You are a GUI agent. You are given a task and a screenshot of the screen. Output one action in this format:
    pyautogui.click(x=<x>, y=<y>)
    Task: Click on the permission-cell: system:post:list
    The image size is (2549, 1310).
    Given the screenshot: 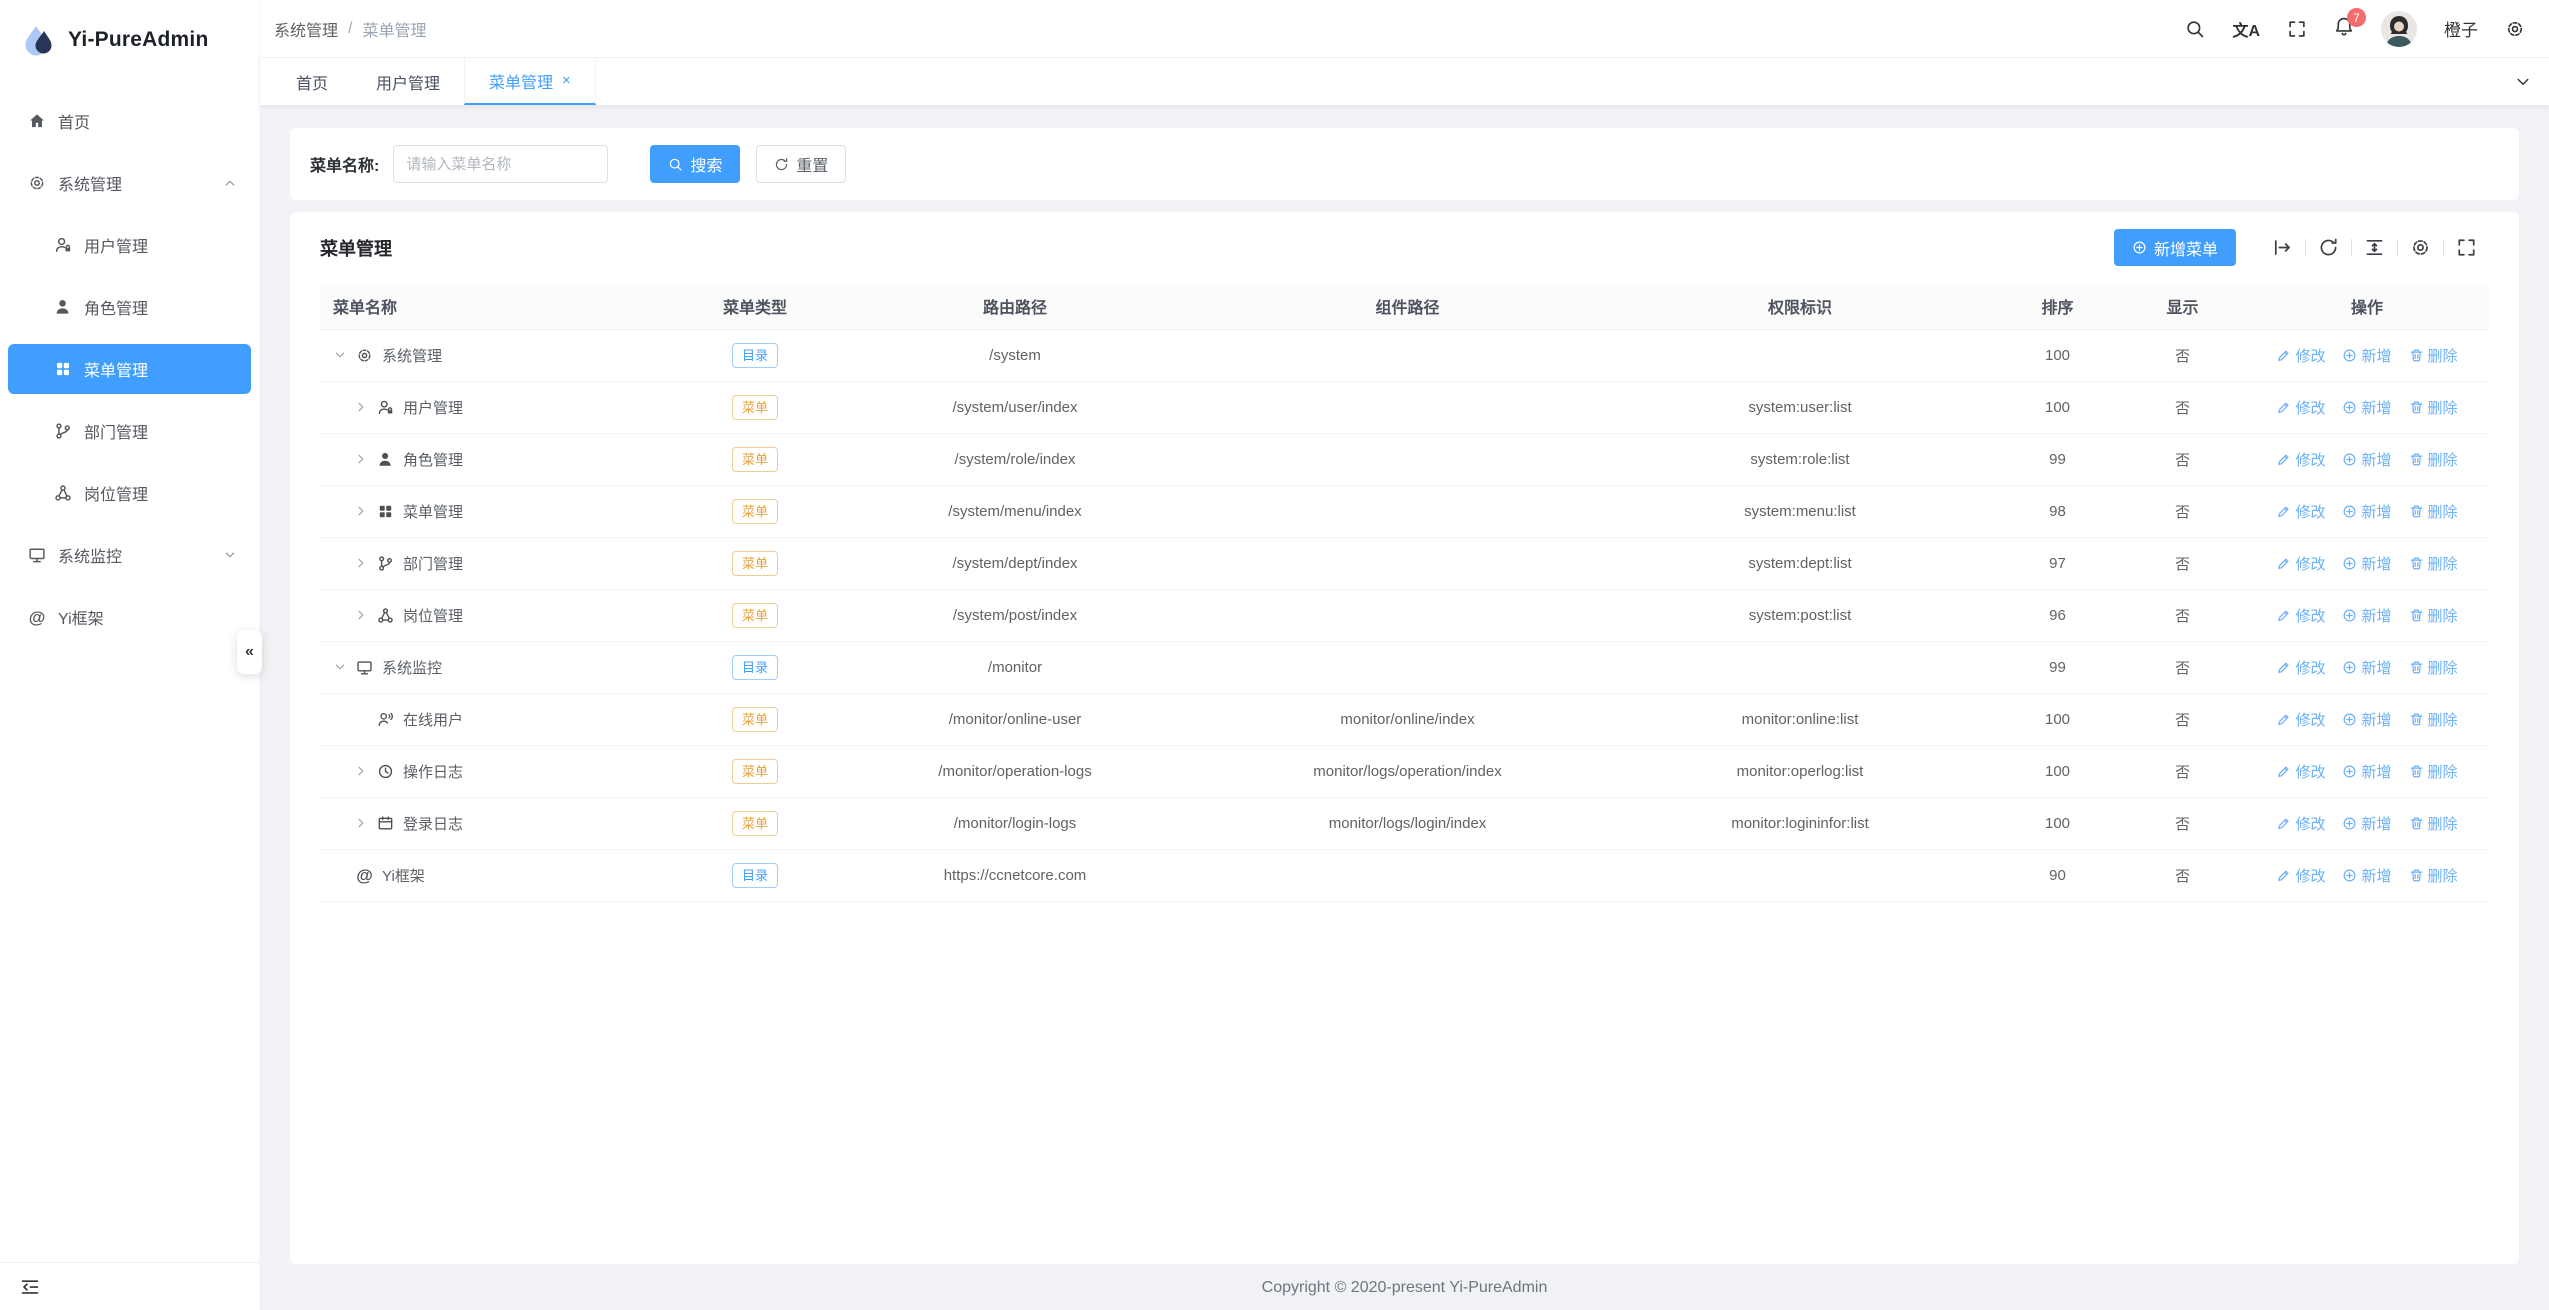 What is the action you would take?
    pyautogui.click(x=1800, y=615)
    